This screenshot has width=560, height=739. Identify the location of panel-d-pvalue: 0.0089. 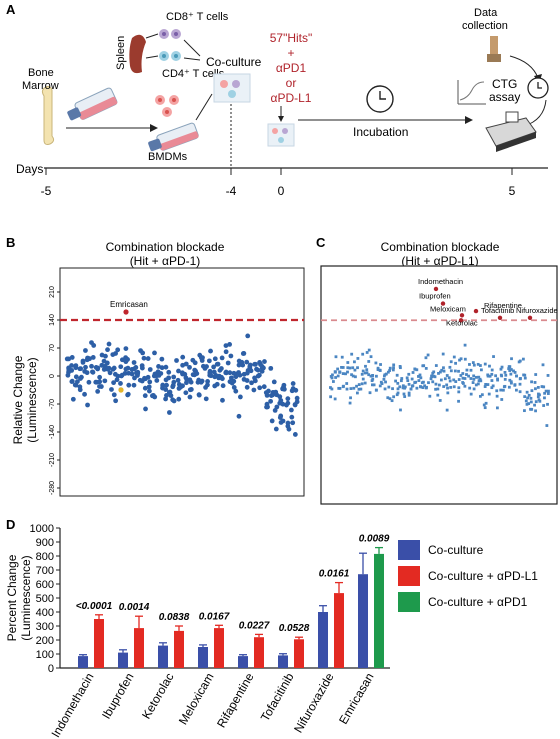
(374, 539).